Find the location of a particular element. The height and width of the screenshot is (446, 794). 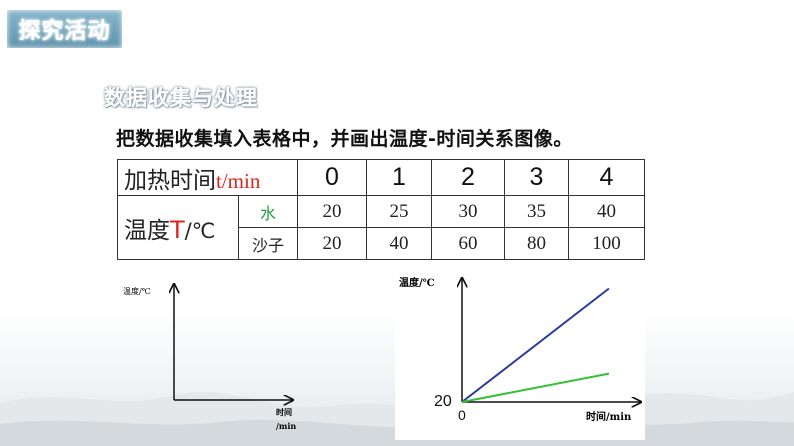

section-badge: 探究活动 is located at coordinates (64, 29).